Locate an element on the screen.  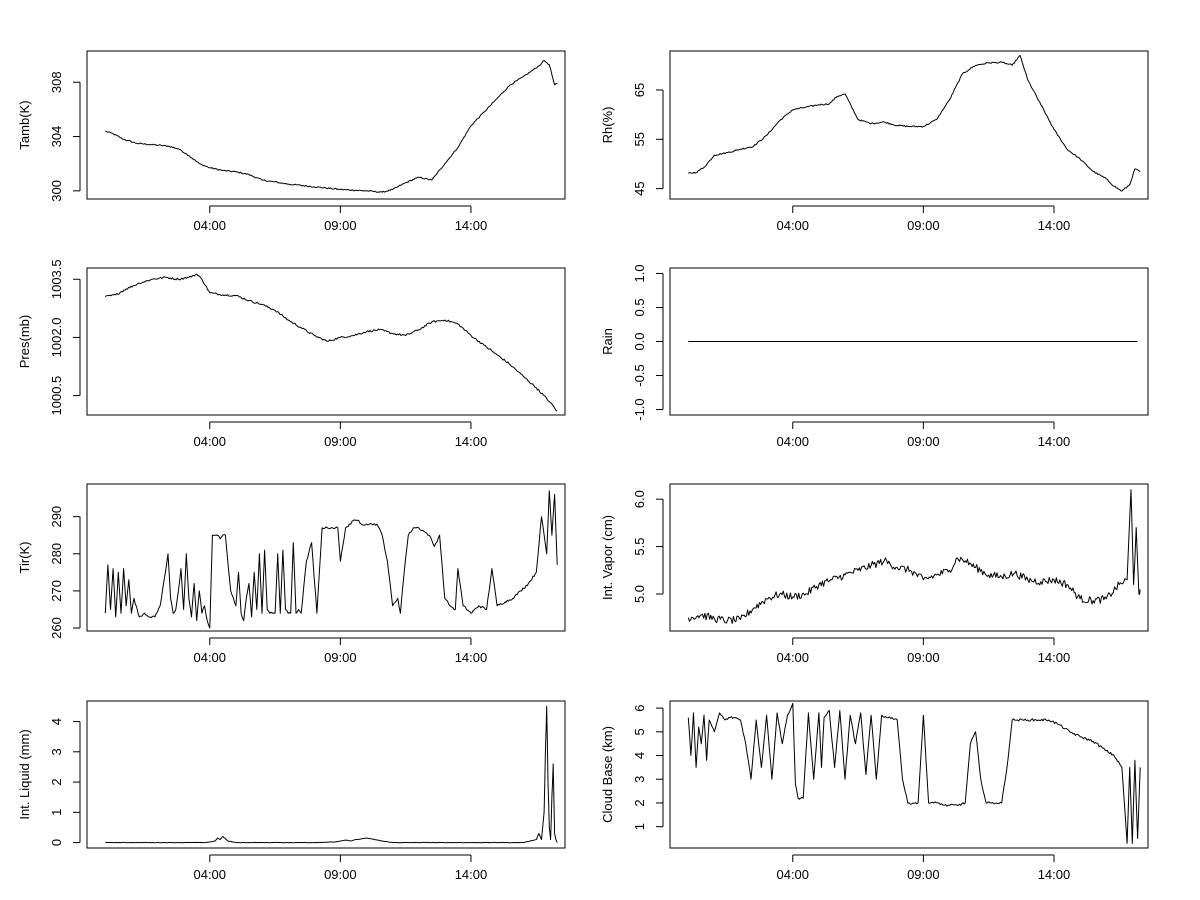
y-tick-label: 270 is located at coordinates (56, 591).